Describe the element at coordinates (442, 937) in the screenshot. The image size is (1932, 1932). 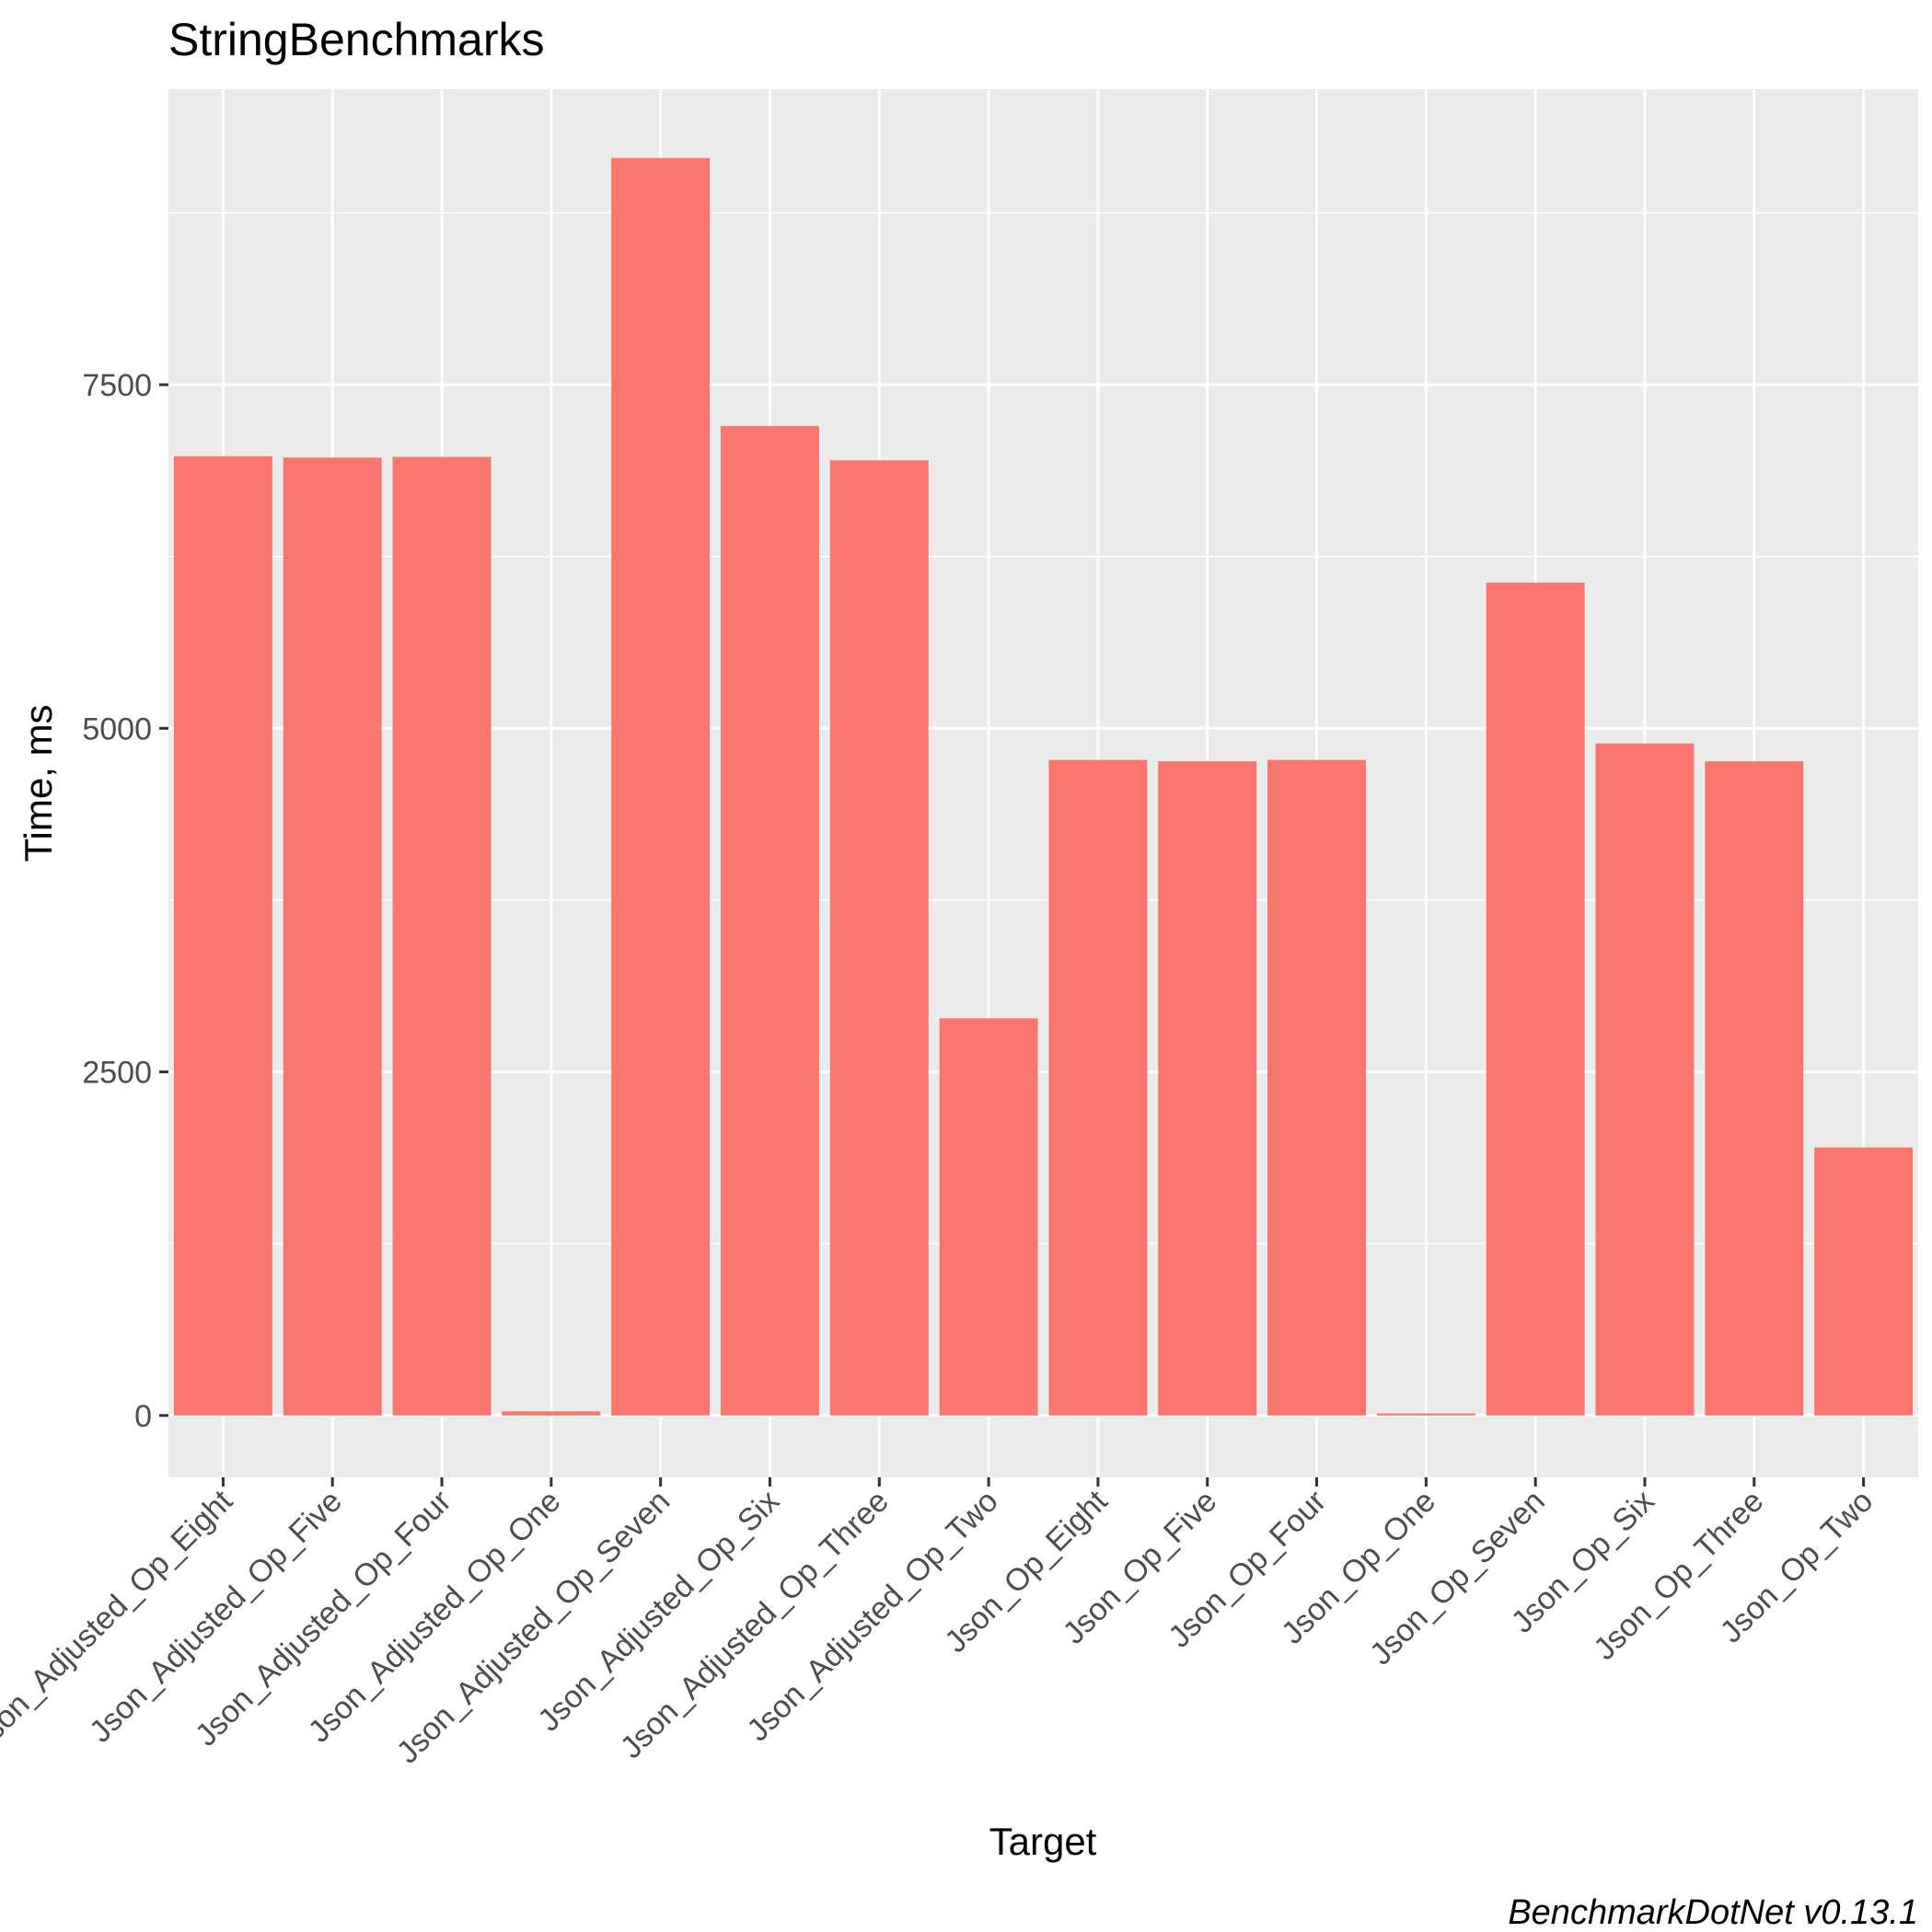
I see `bar-json-adjusted-op-four` at that location.